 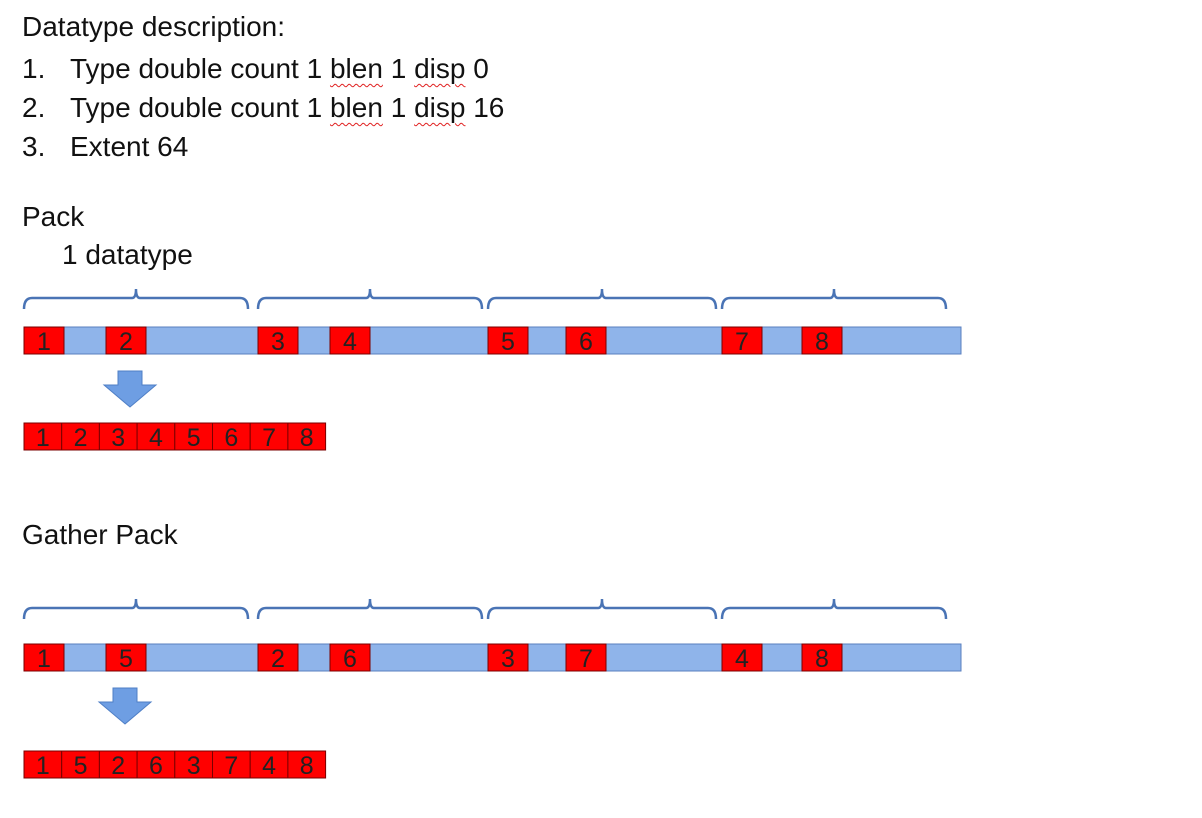 What do you see at coordinates (127, 254) in the screenshot?
I see `datatype-extent-label: 1 datatype` at bounding box center [127, 254].